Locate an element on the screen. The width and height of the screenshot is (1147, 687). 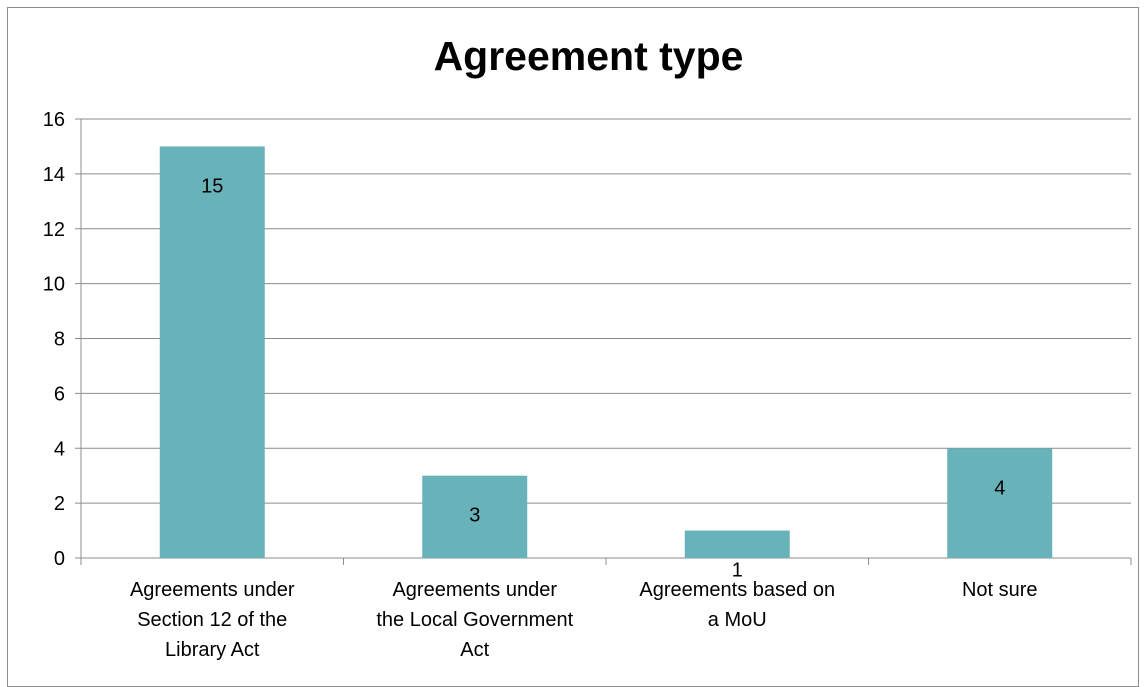
category-label: Not sure is located at coordinates (1000, 590).